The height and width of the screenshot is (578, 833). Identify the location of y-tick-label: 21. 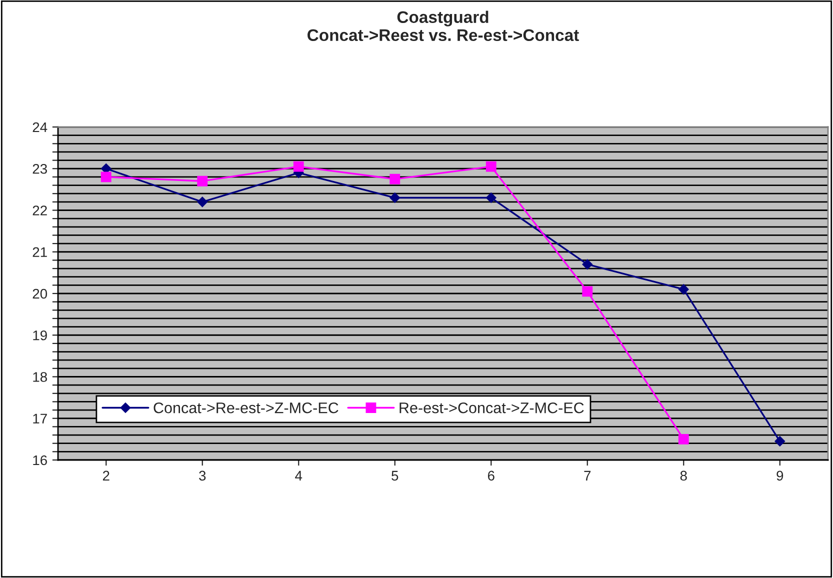
(39, 252).